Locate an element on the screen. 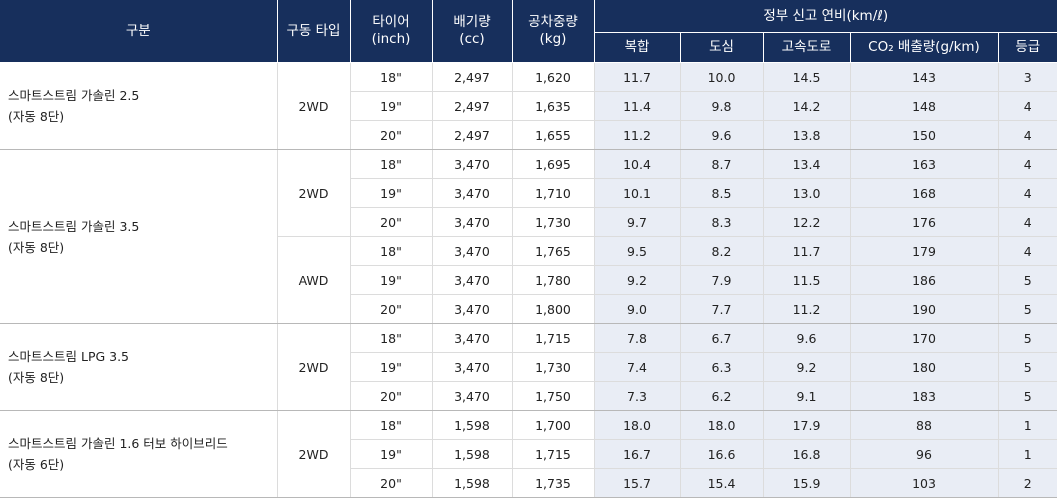 This screenshot has width=1057, height=498. highway-cell: 9.6 is located at coordinates (807, 338).